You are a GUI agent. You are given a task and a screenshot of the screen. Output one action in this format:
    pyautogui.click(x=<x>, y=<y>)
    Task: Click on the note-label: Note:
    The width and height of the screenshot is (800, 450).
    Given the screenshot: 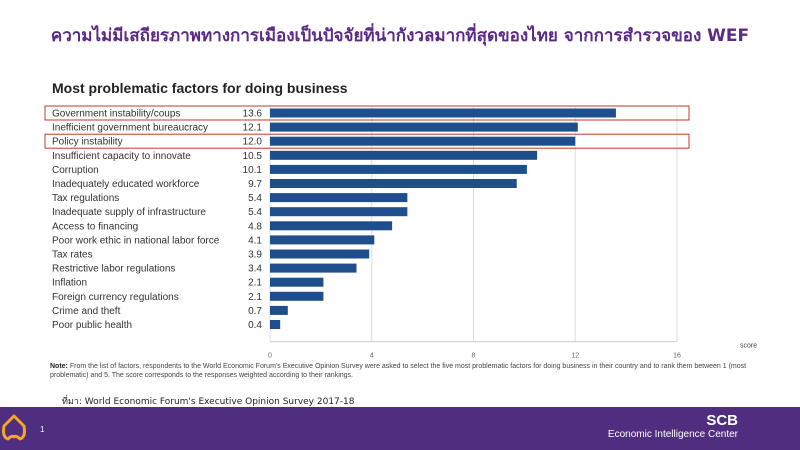 What is the action you would take?
    pyautogui.click(x=59, y=366)
    